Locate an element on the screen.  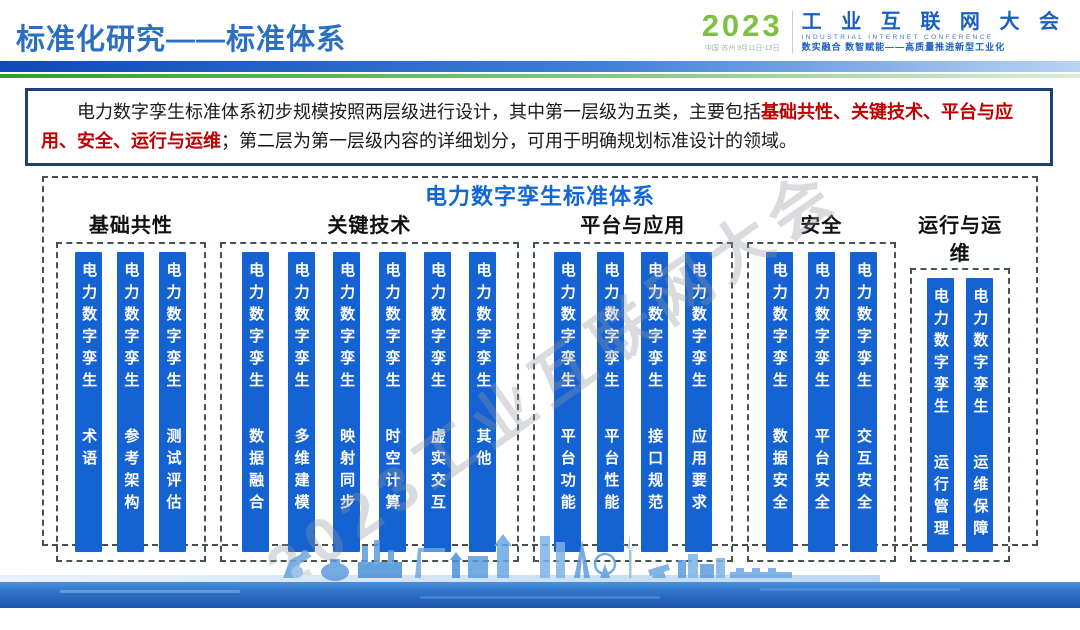
standard-bar: 电力数字孪生映射同步 is located at coordinates (347, 402).